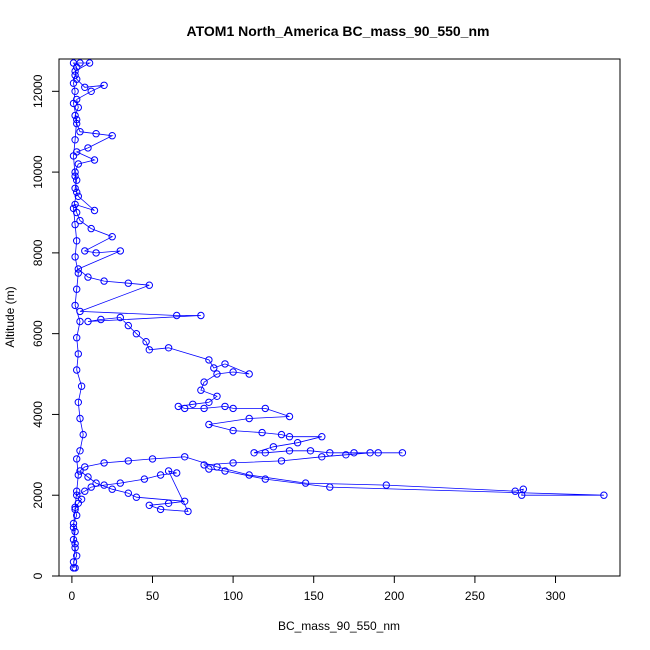 The height and width of the screenshot is (650, 650). What do you see at coordinates (394, 596) in the screenshot?
I see `x-tick-label: 200` at bounding box center [394, 596].